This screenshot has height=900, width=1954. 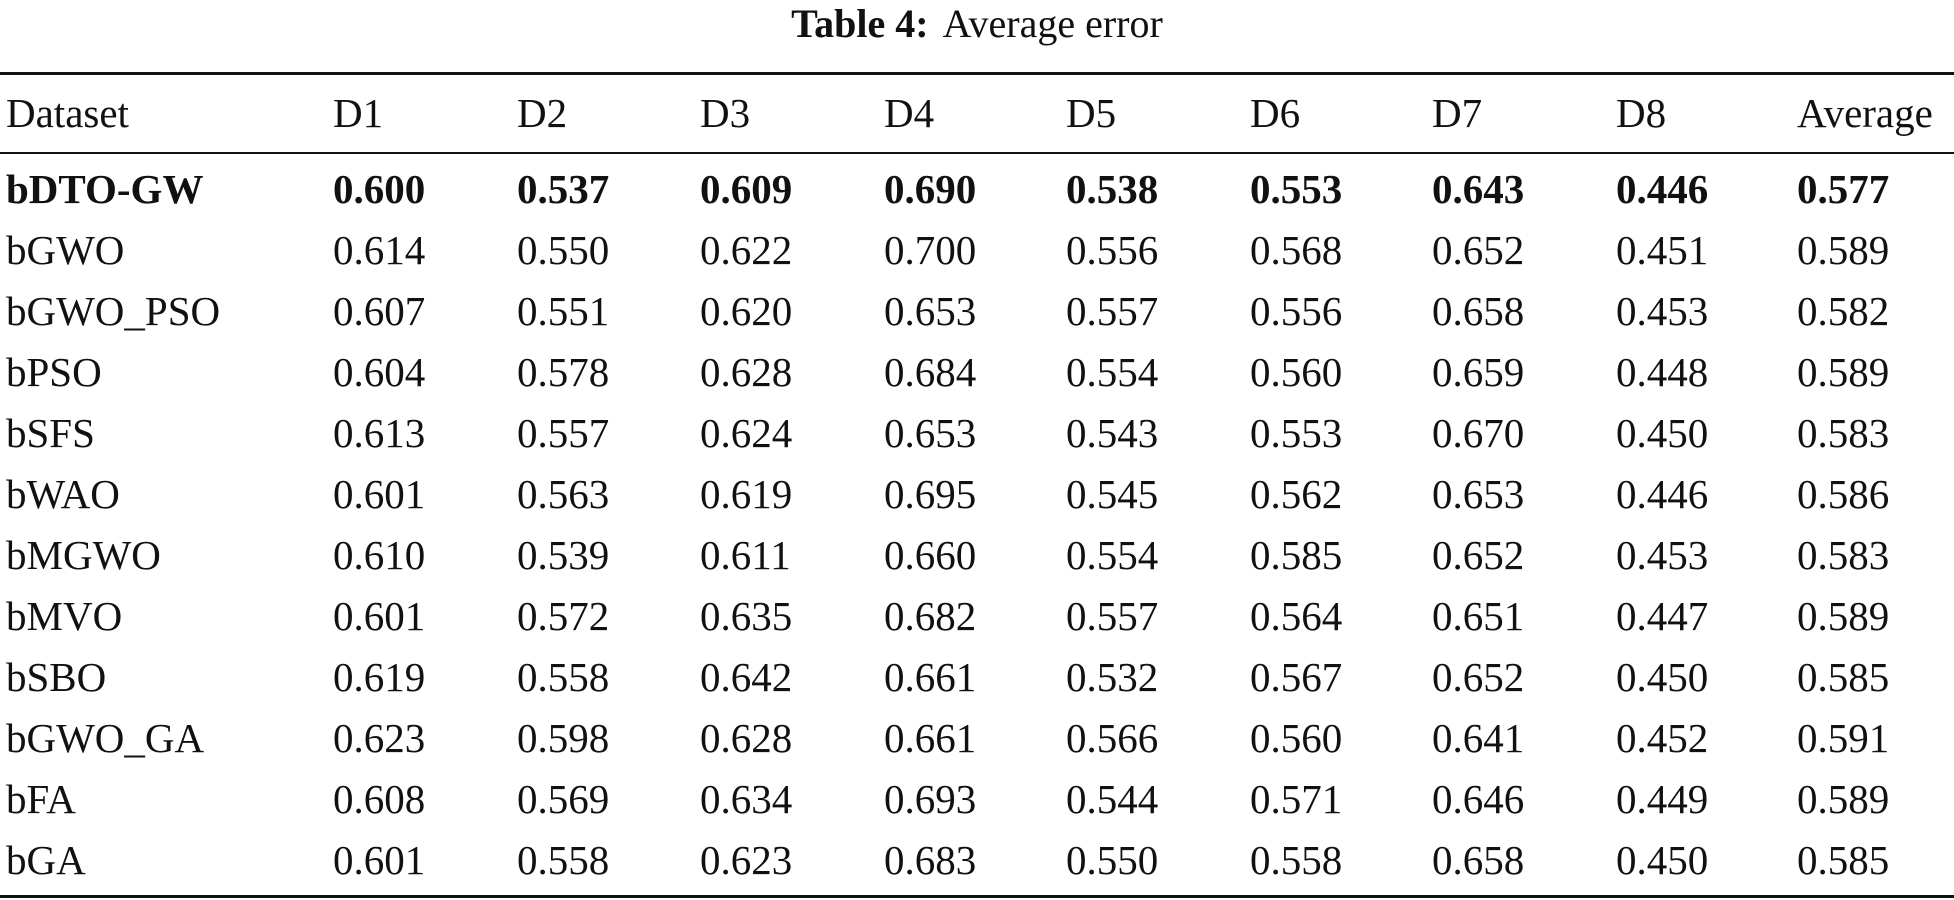 What do you see at coordinates (930, 372) in the screenshot?
I see `table-cell: 0.684` at bounding box center [930, 372].